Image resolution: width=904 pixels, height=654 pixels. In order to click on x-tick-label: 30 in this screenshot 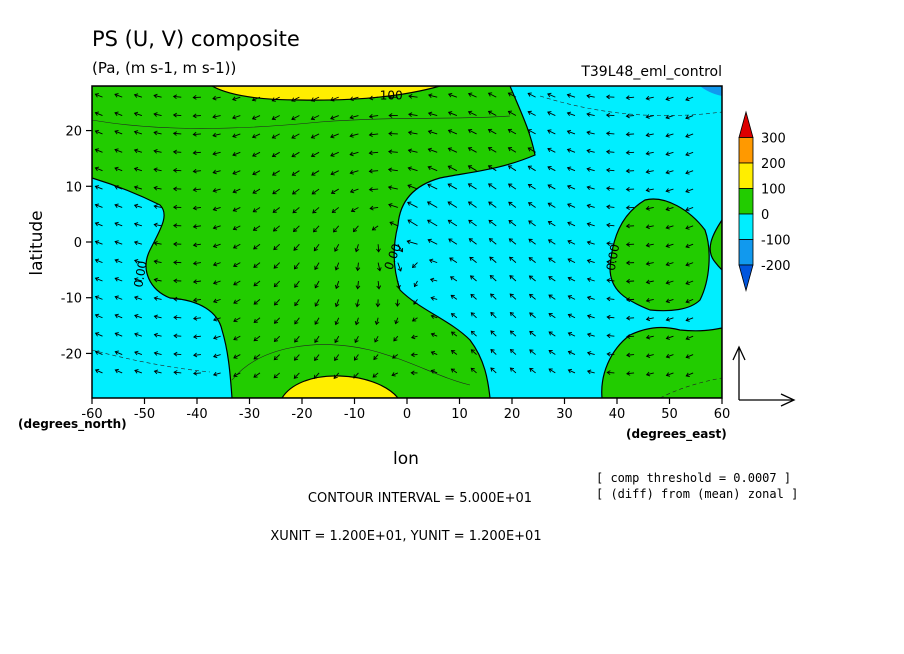, I will do `click(564, 414)`.